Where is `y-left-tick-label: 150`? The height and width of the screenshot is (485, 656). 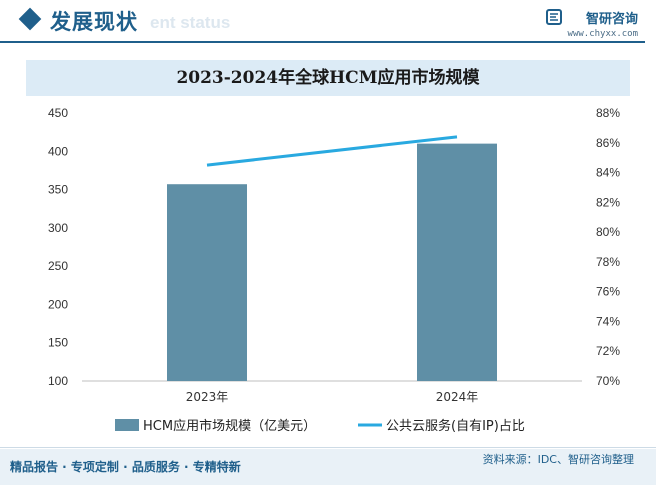 y-left-tick-label: 150 is located at coordinates (58, 343).